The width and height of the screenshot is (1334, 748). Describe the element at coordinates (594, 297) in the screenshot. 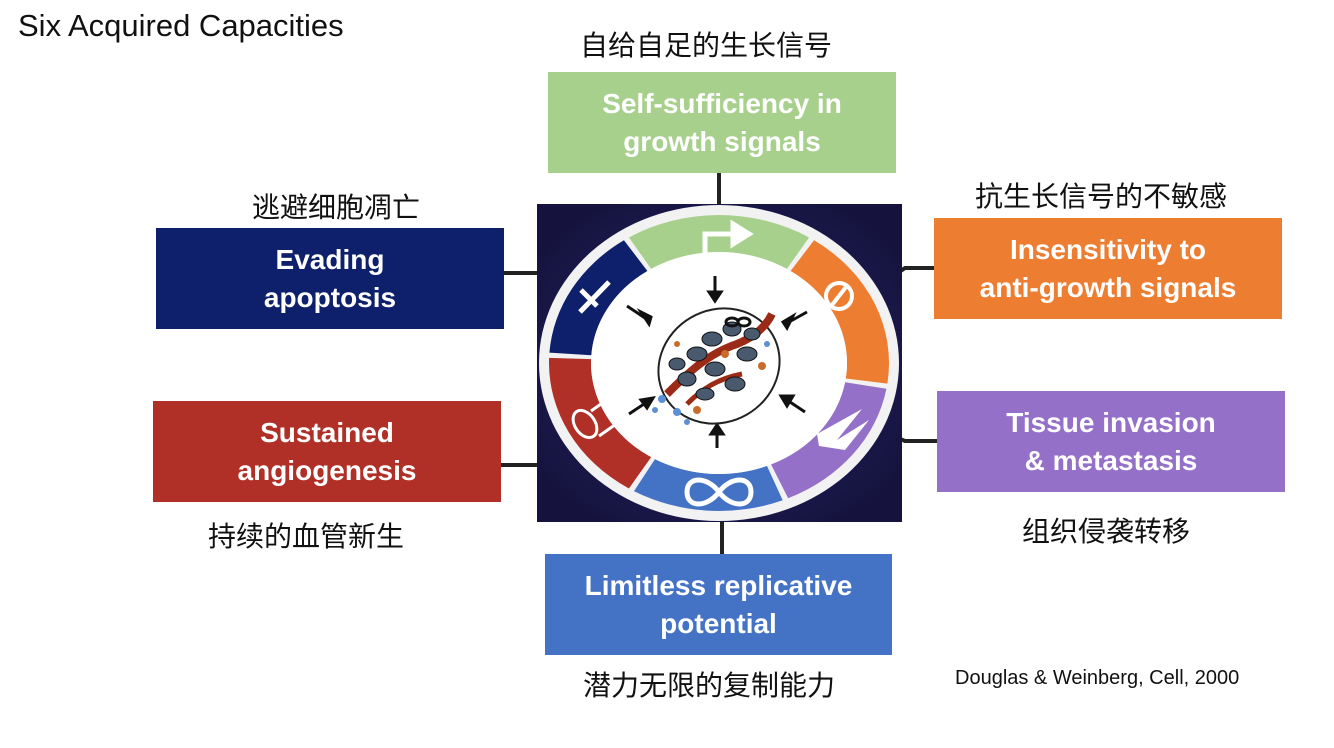

I see `dagger-cross-icon` at that location.